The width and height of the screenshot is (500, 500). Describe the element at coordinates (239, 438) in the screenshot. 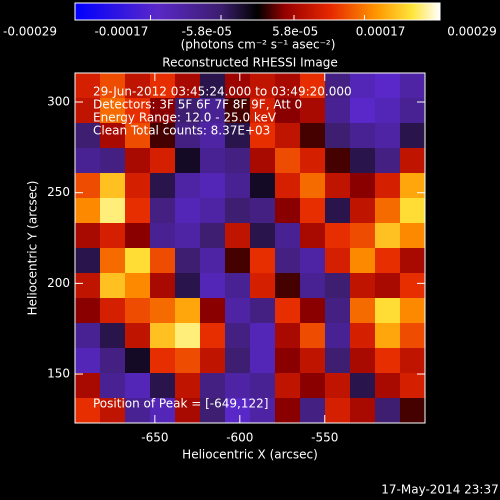

I see `x-tick-label: -600` at that location.